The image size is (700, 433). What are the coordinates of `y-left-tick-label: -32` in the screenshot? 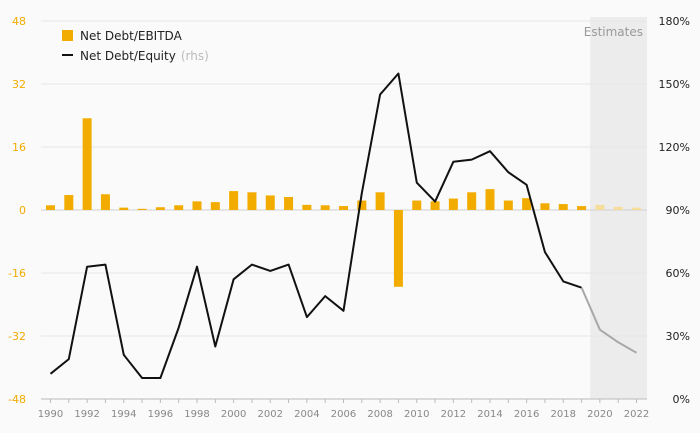 It's located at (17, 336).